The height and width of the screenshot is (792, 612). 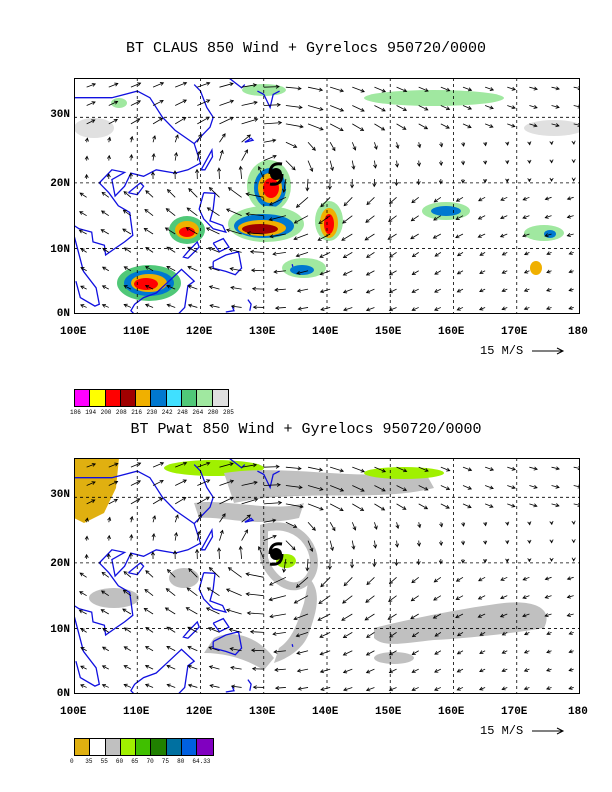 What do you see at coordinates (144, 747) in the screenshot?
I see `p2-colorbar` at bounding box center [144, 747].